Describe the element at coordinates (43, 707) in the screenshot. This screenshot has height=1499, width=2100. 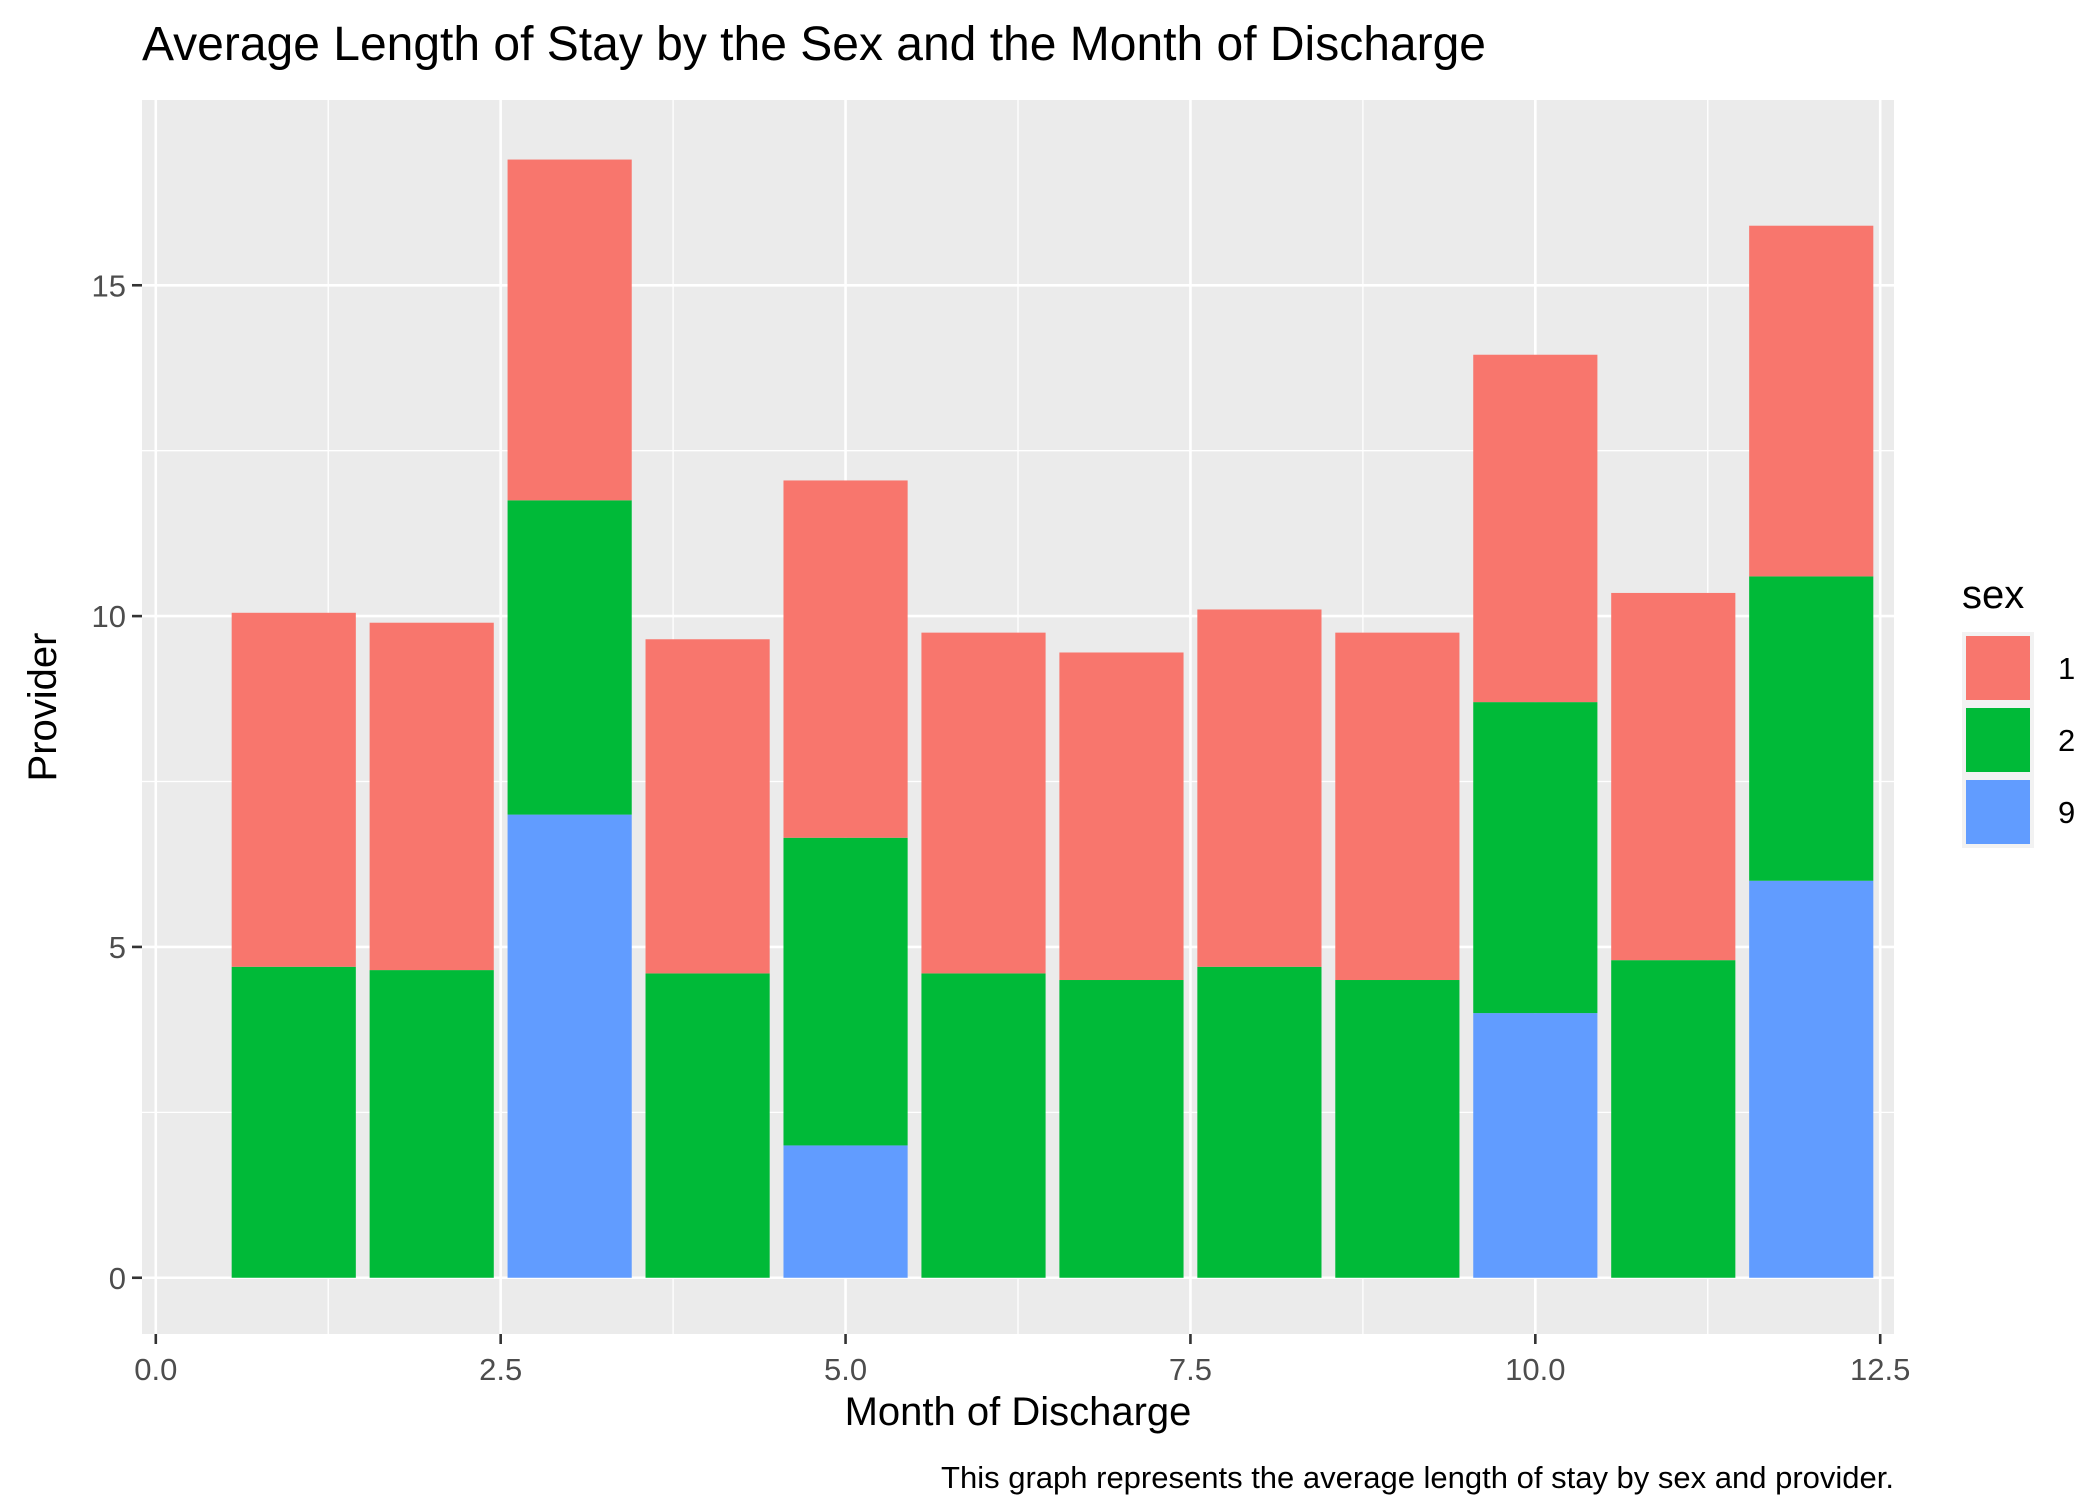
I see `y-axis-title: Provider` at that location.